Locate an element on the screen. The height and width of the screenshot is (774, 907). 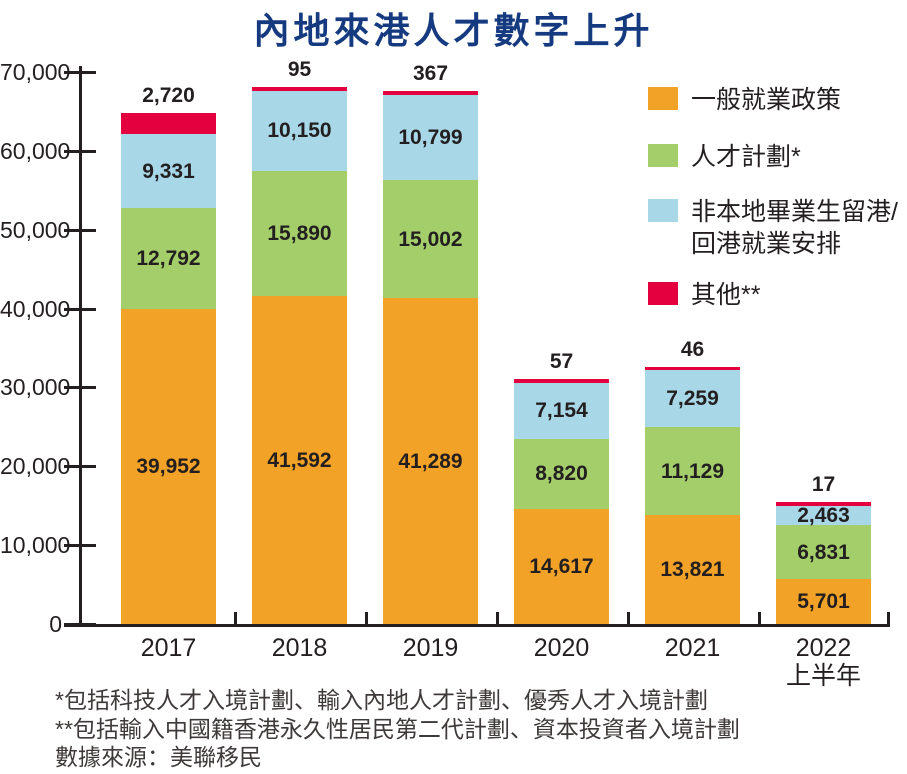
bar-2021-segment-general-employment-policy: 13,821 is located at coordinates (692, 569).